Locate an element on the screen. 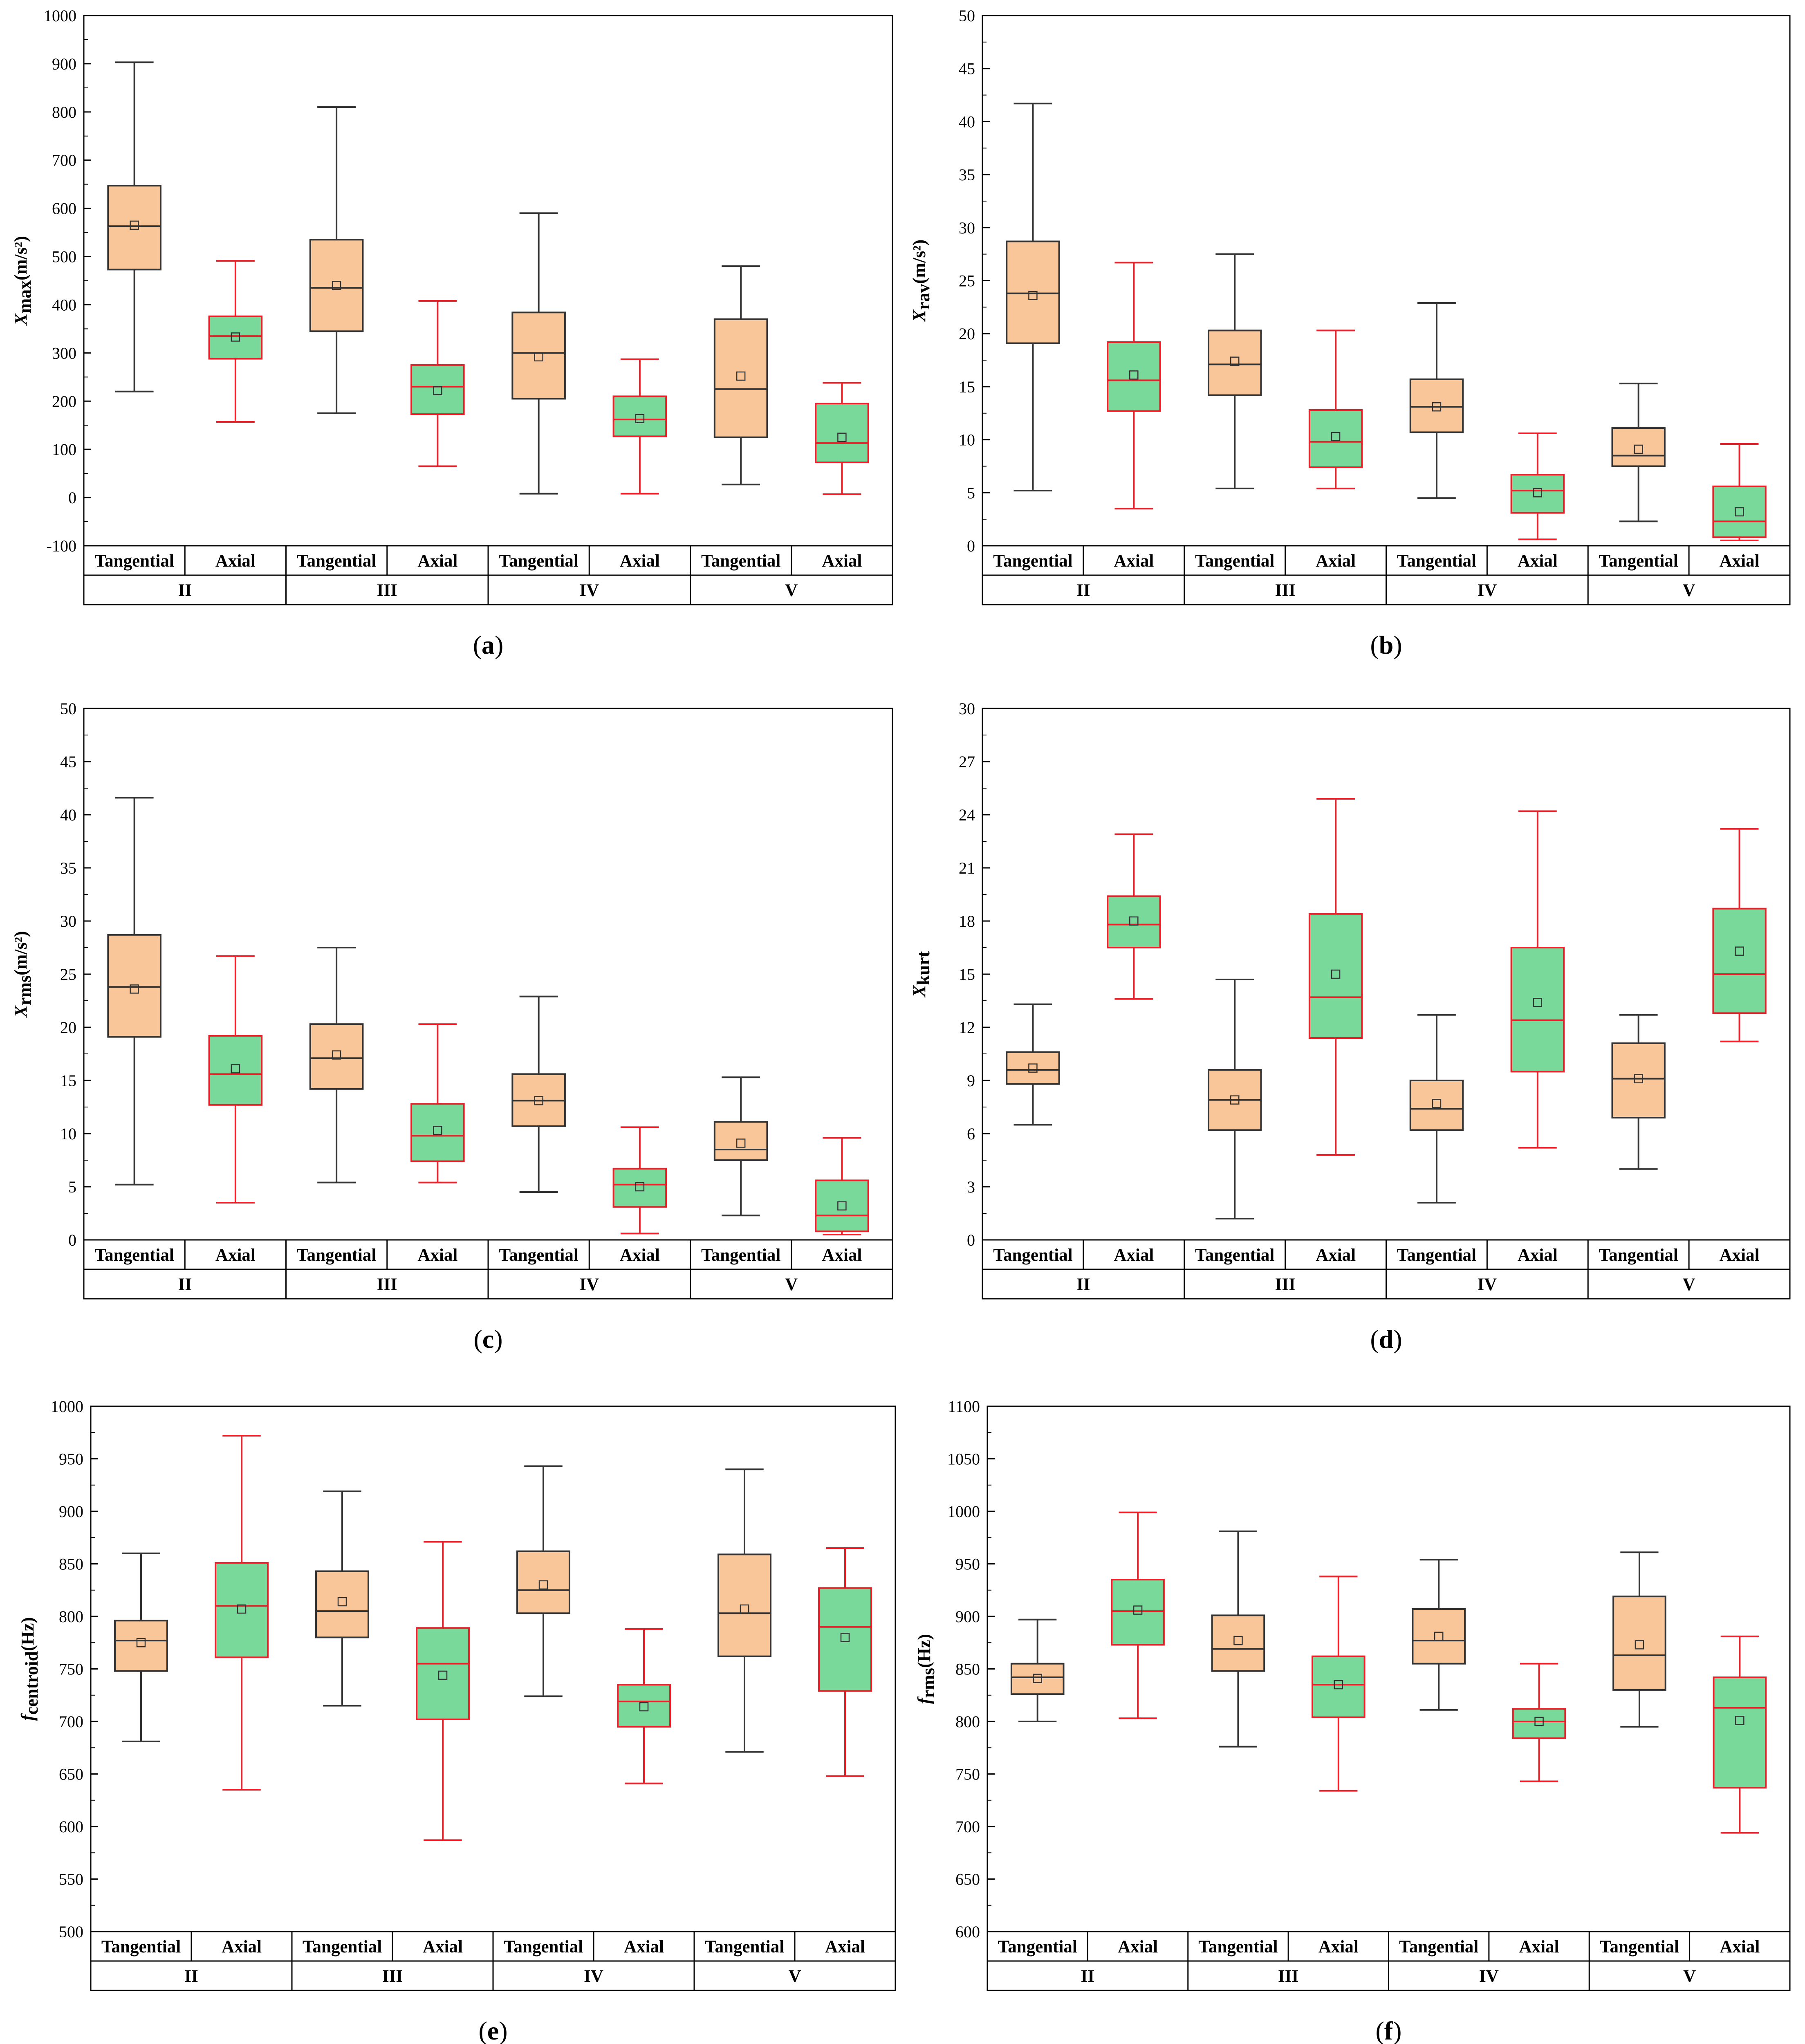 This screenshot has height=2044, width=1805. x-group-label: V is located at coordinates (791, 591).